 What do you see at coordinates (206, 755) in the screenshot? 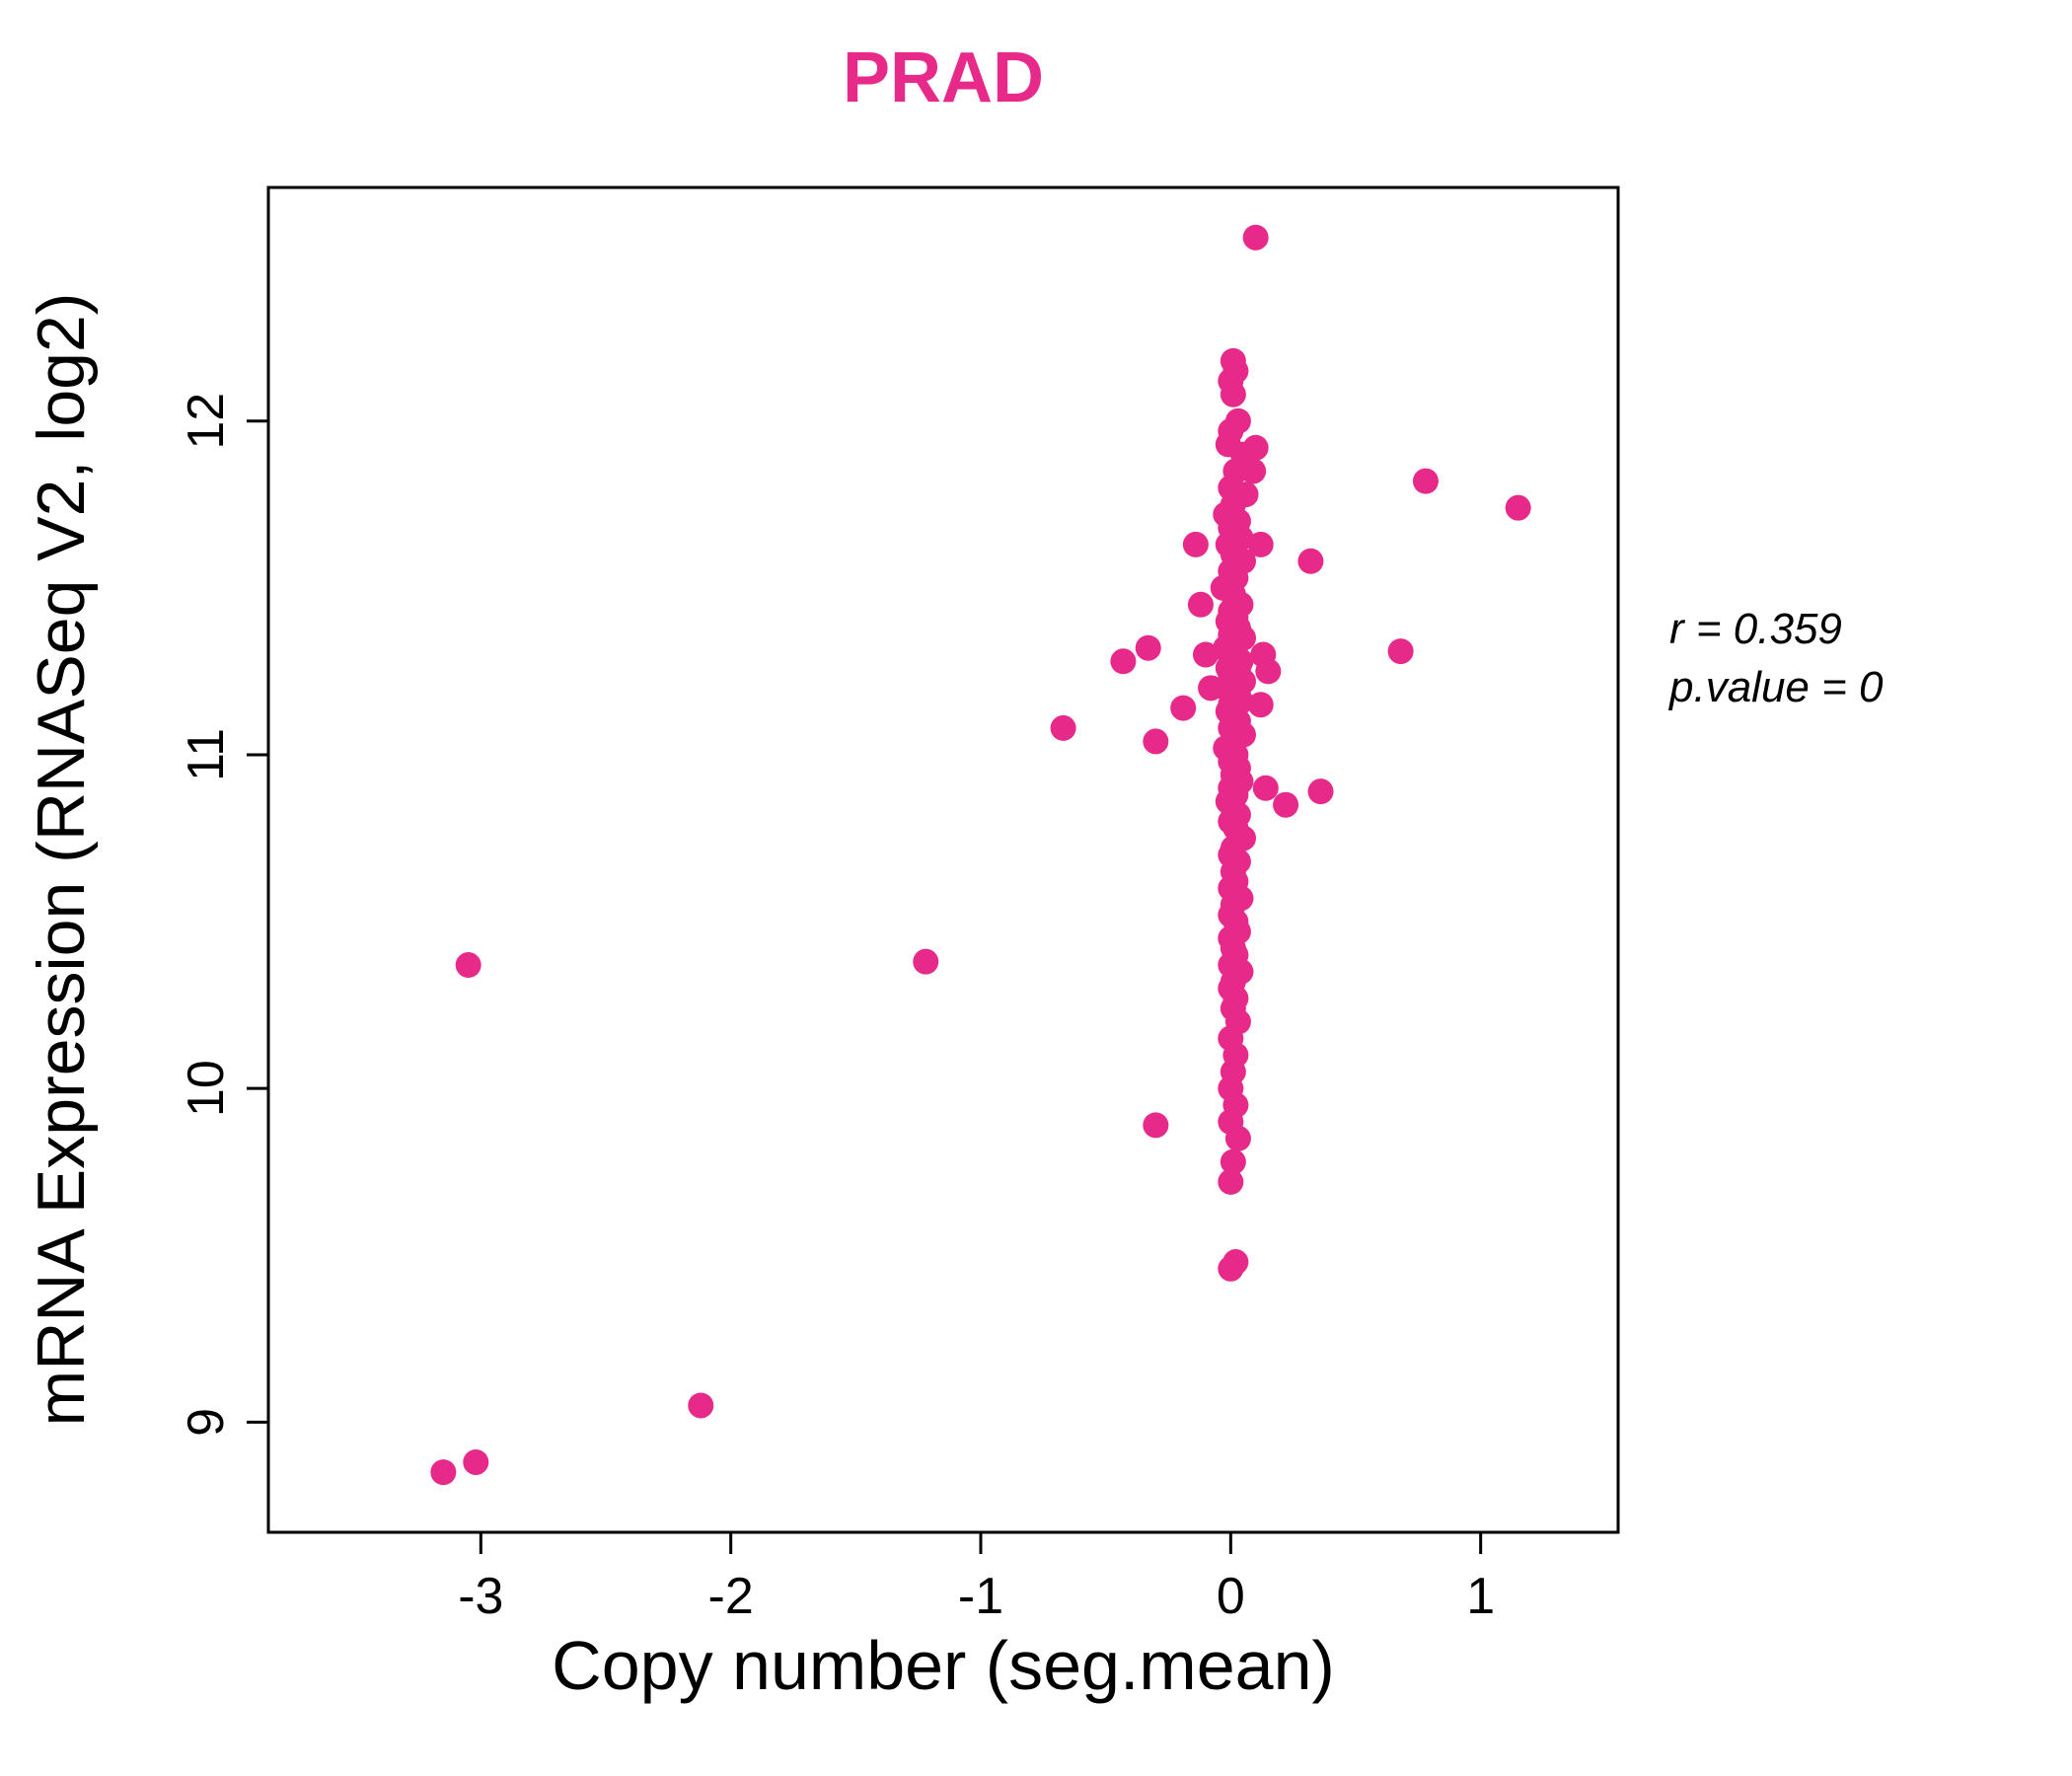
I see `y-tick-label: 11` at bounding box center [206, 755].